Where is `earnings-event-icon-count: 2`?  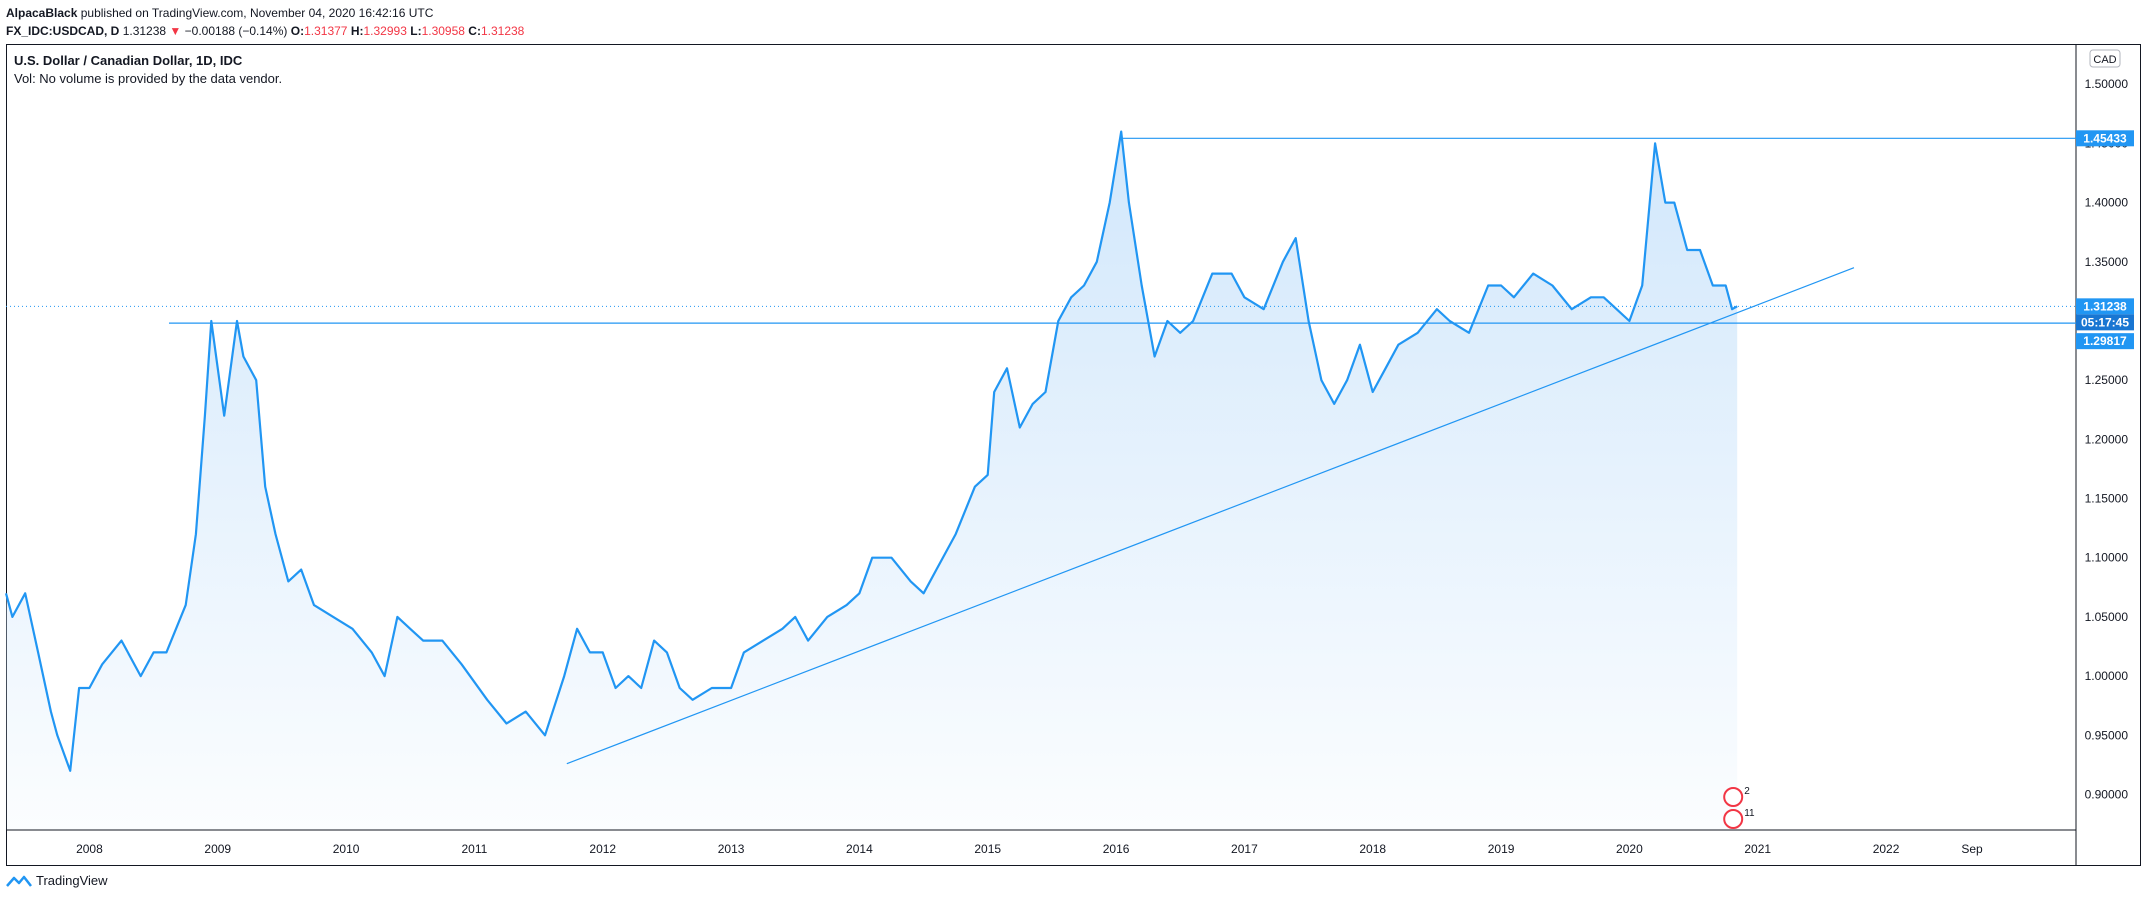
earnings-event-icon-count: 2 is located at coordinates (1747, 791).